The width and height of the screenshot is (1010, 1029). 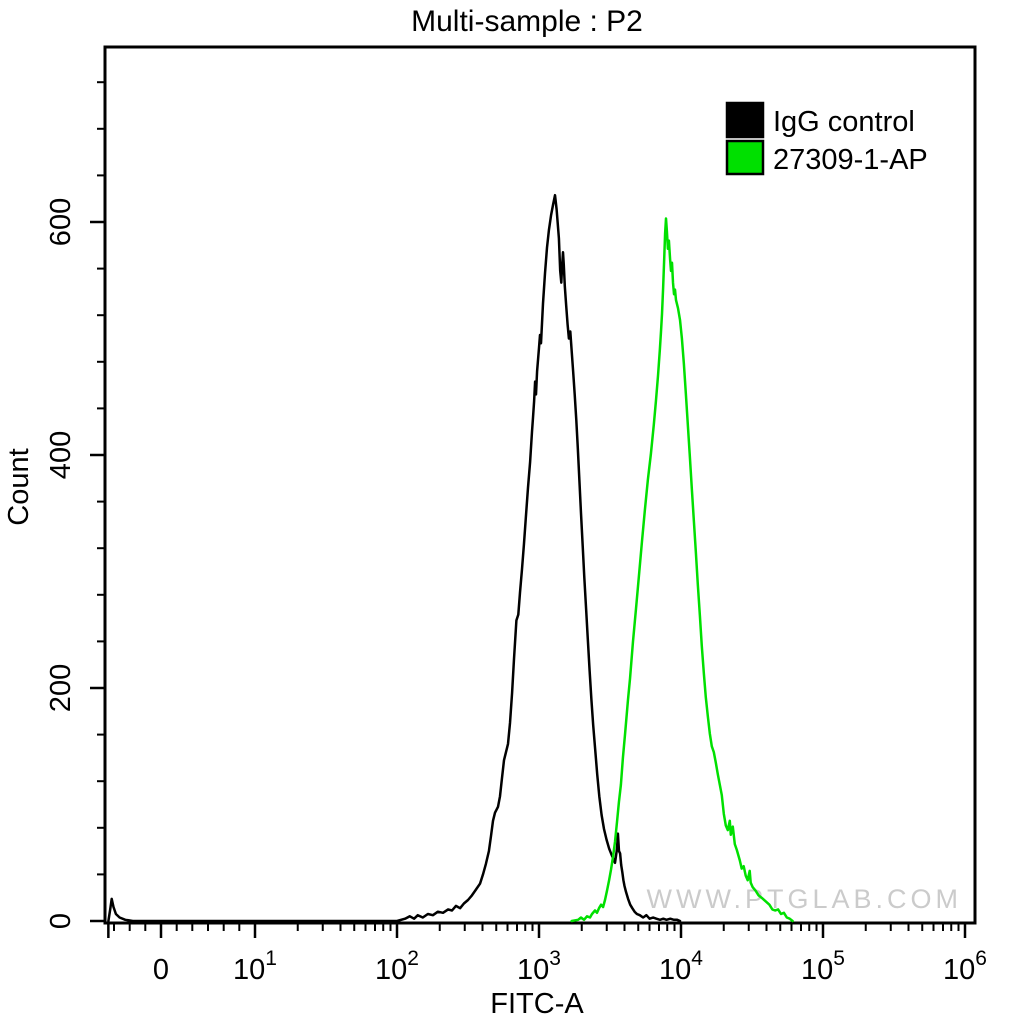 I want to click on x-tick-label: 10⁴, so click(x=681, y=966).